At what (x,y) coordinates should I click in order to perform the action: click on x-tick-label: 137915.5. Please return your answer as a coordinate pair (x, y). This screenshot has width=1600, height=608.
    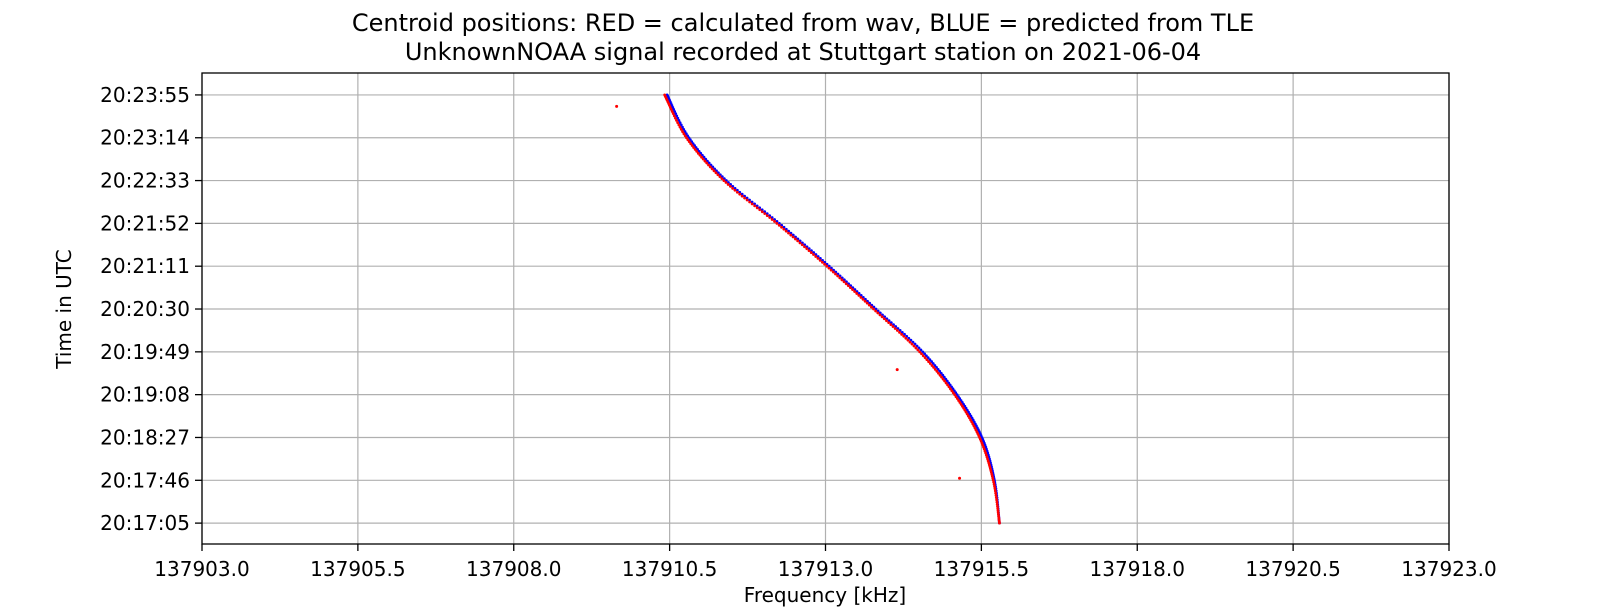
    Looking at the image, I should click on (981, 569).